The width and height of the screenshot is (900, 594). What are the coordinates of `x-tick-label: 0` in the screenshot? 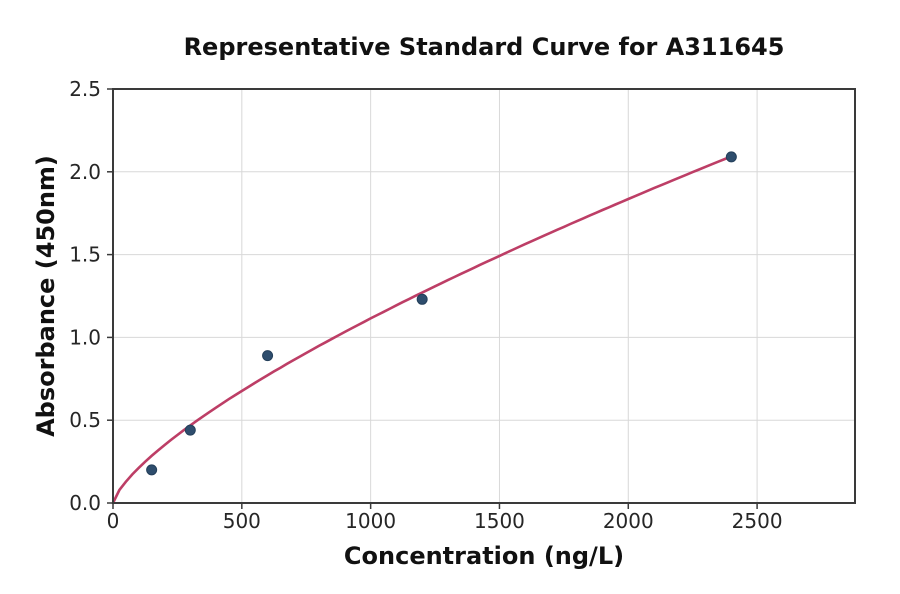 It's located at (113, 521).